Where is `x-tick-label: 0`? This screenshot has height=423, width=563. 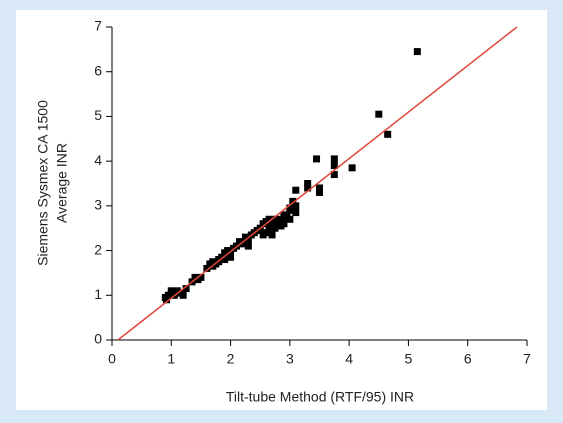 x-tick-label: 0 is located at coordinates (112, 359).